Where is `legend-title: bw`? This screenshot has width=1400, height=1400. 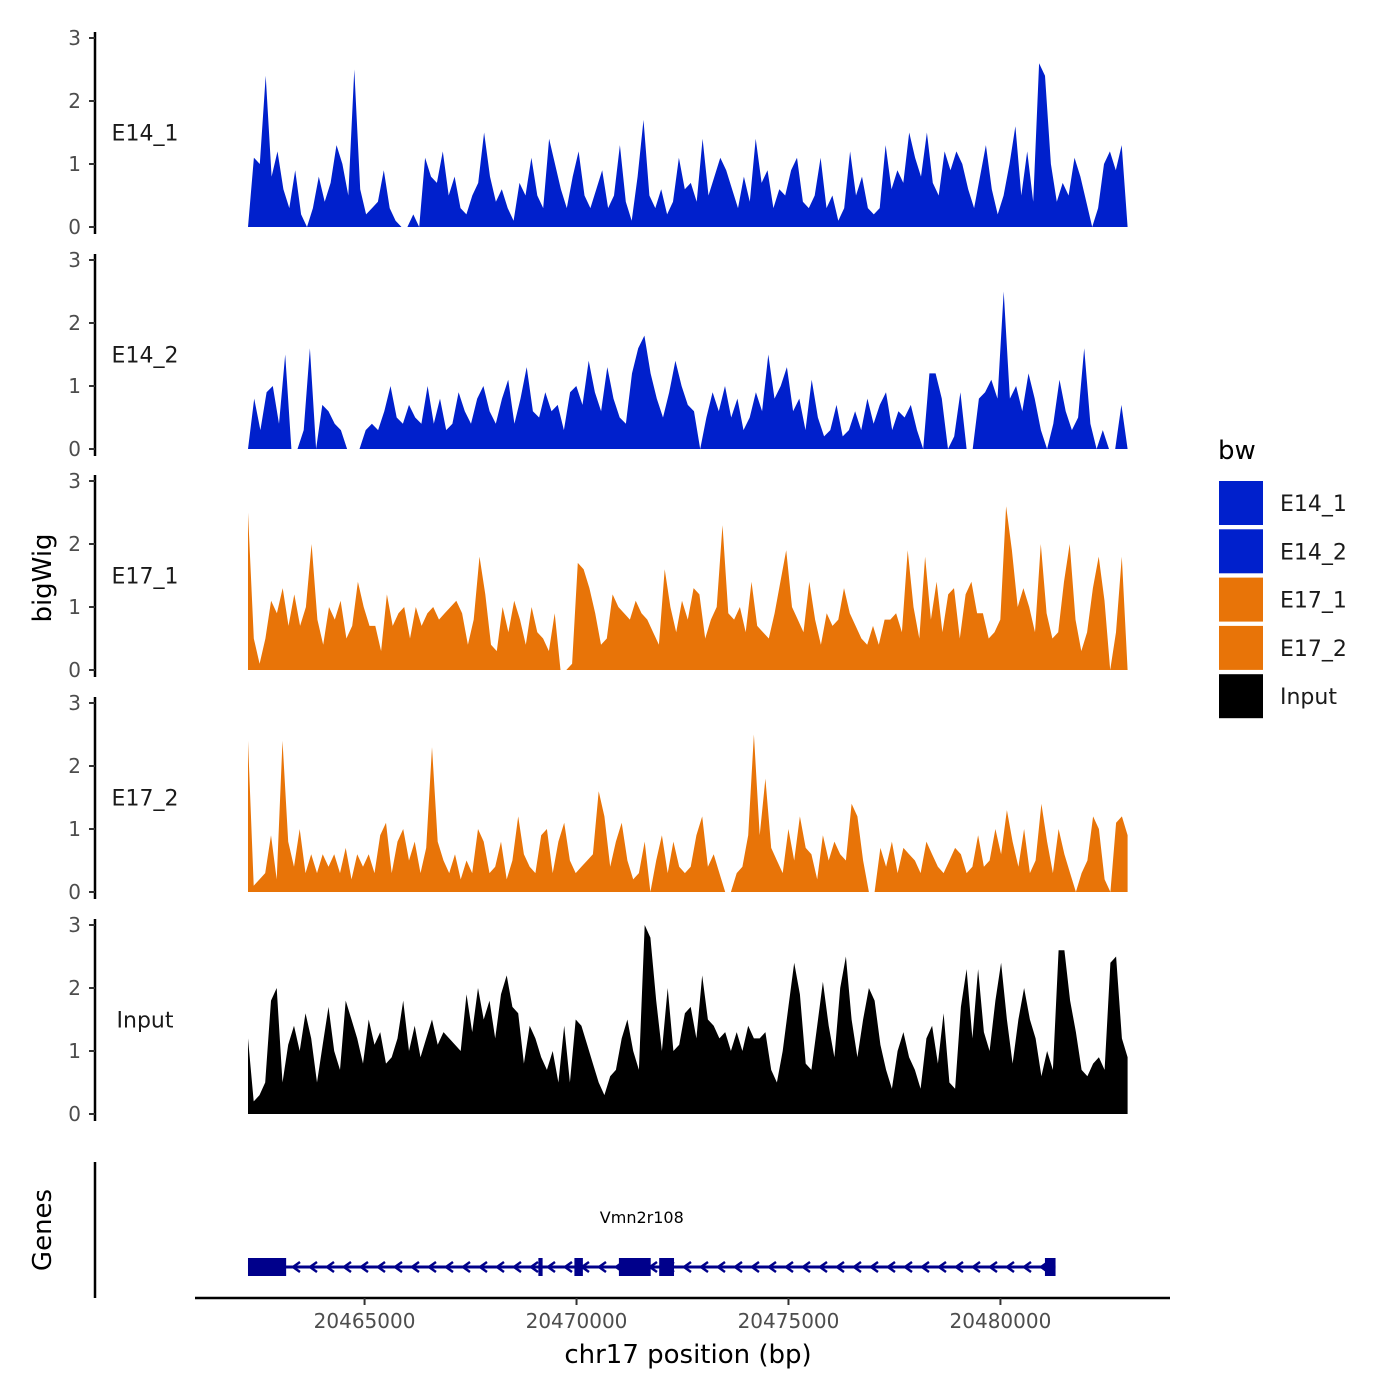 legend-title: bw is located at coordinates (1237, 451).